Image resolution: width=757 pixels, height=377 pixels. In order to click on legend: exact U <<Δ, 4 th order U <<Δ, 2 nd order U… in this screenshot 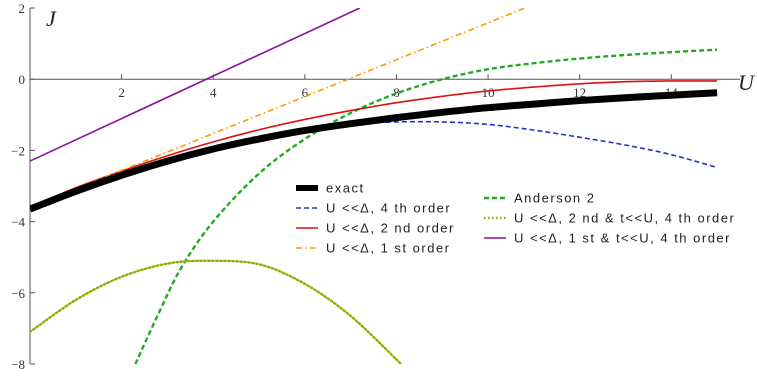, I will do `click(515, 218)`.